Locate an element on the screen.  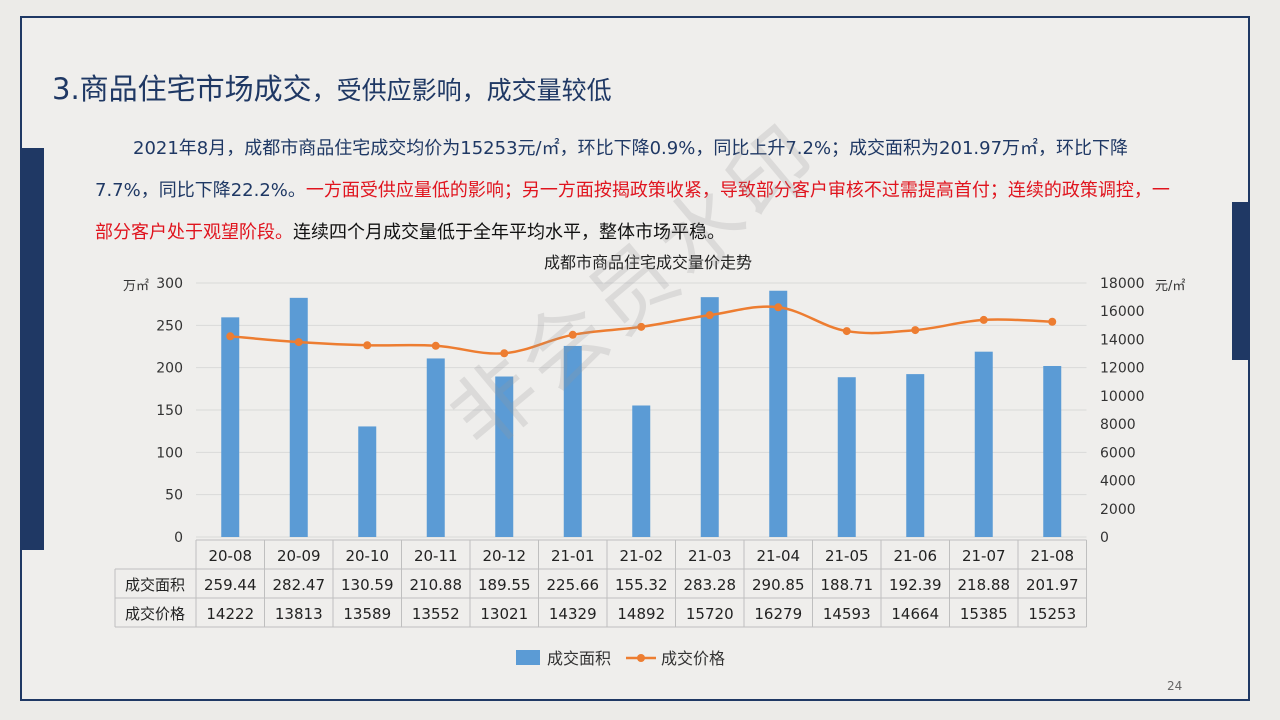
table-cell: 14329 is located at coordinates (573, 614).